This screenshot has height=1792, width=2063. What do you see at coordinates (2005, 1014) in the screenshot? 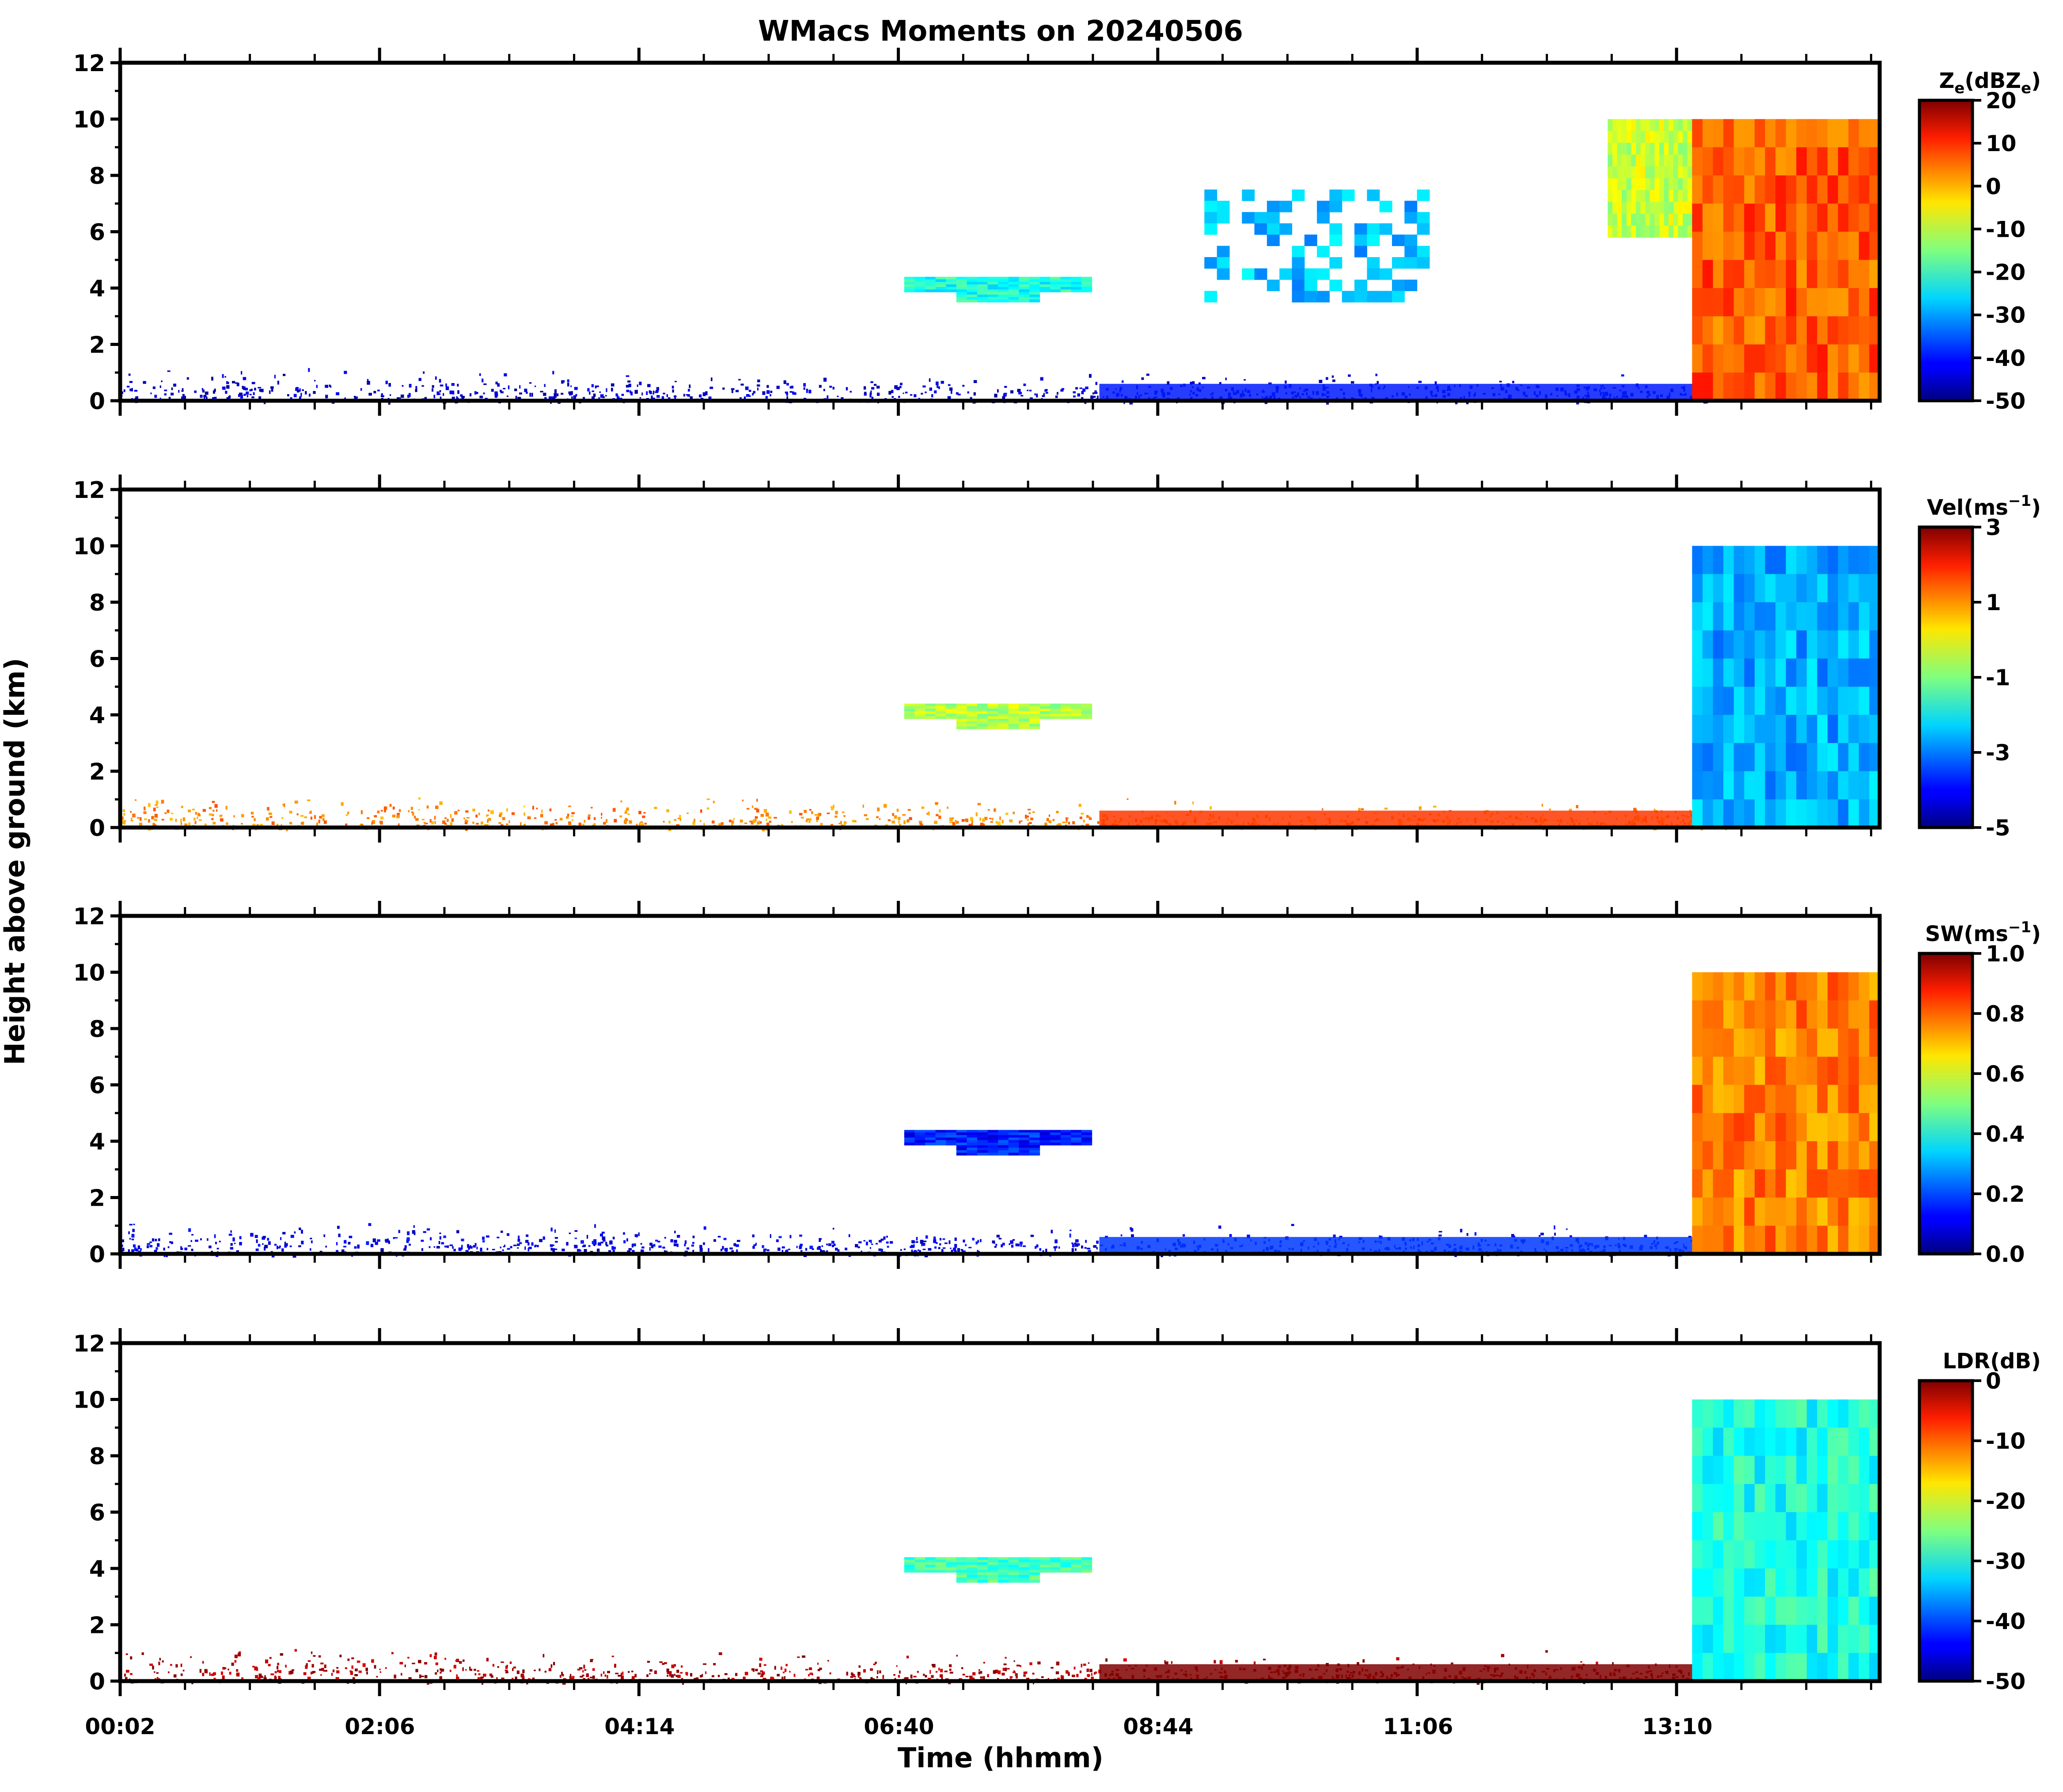
I see `colorbar-tick-label: 0.8` at bounding box center [2005, 1014].